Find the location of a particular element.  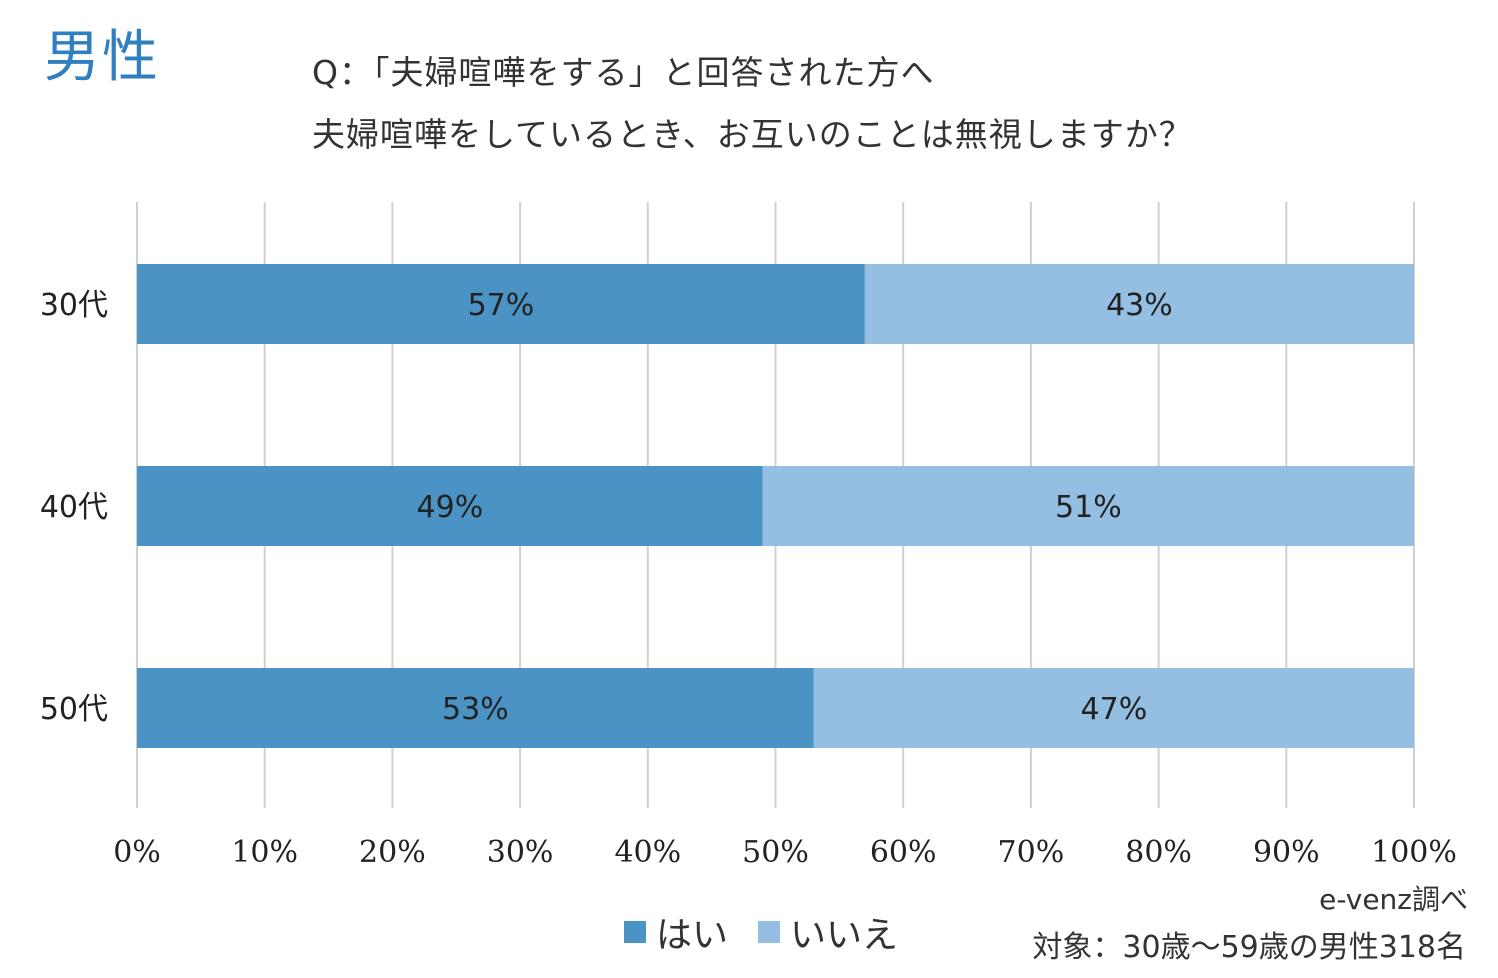

legend-swatch-no is located at coordinates (769, 932).